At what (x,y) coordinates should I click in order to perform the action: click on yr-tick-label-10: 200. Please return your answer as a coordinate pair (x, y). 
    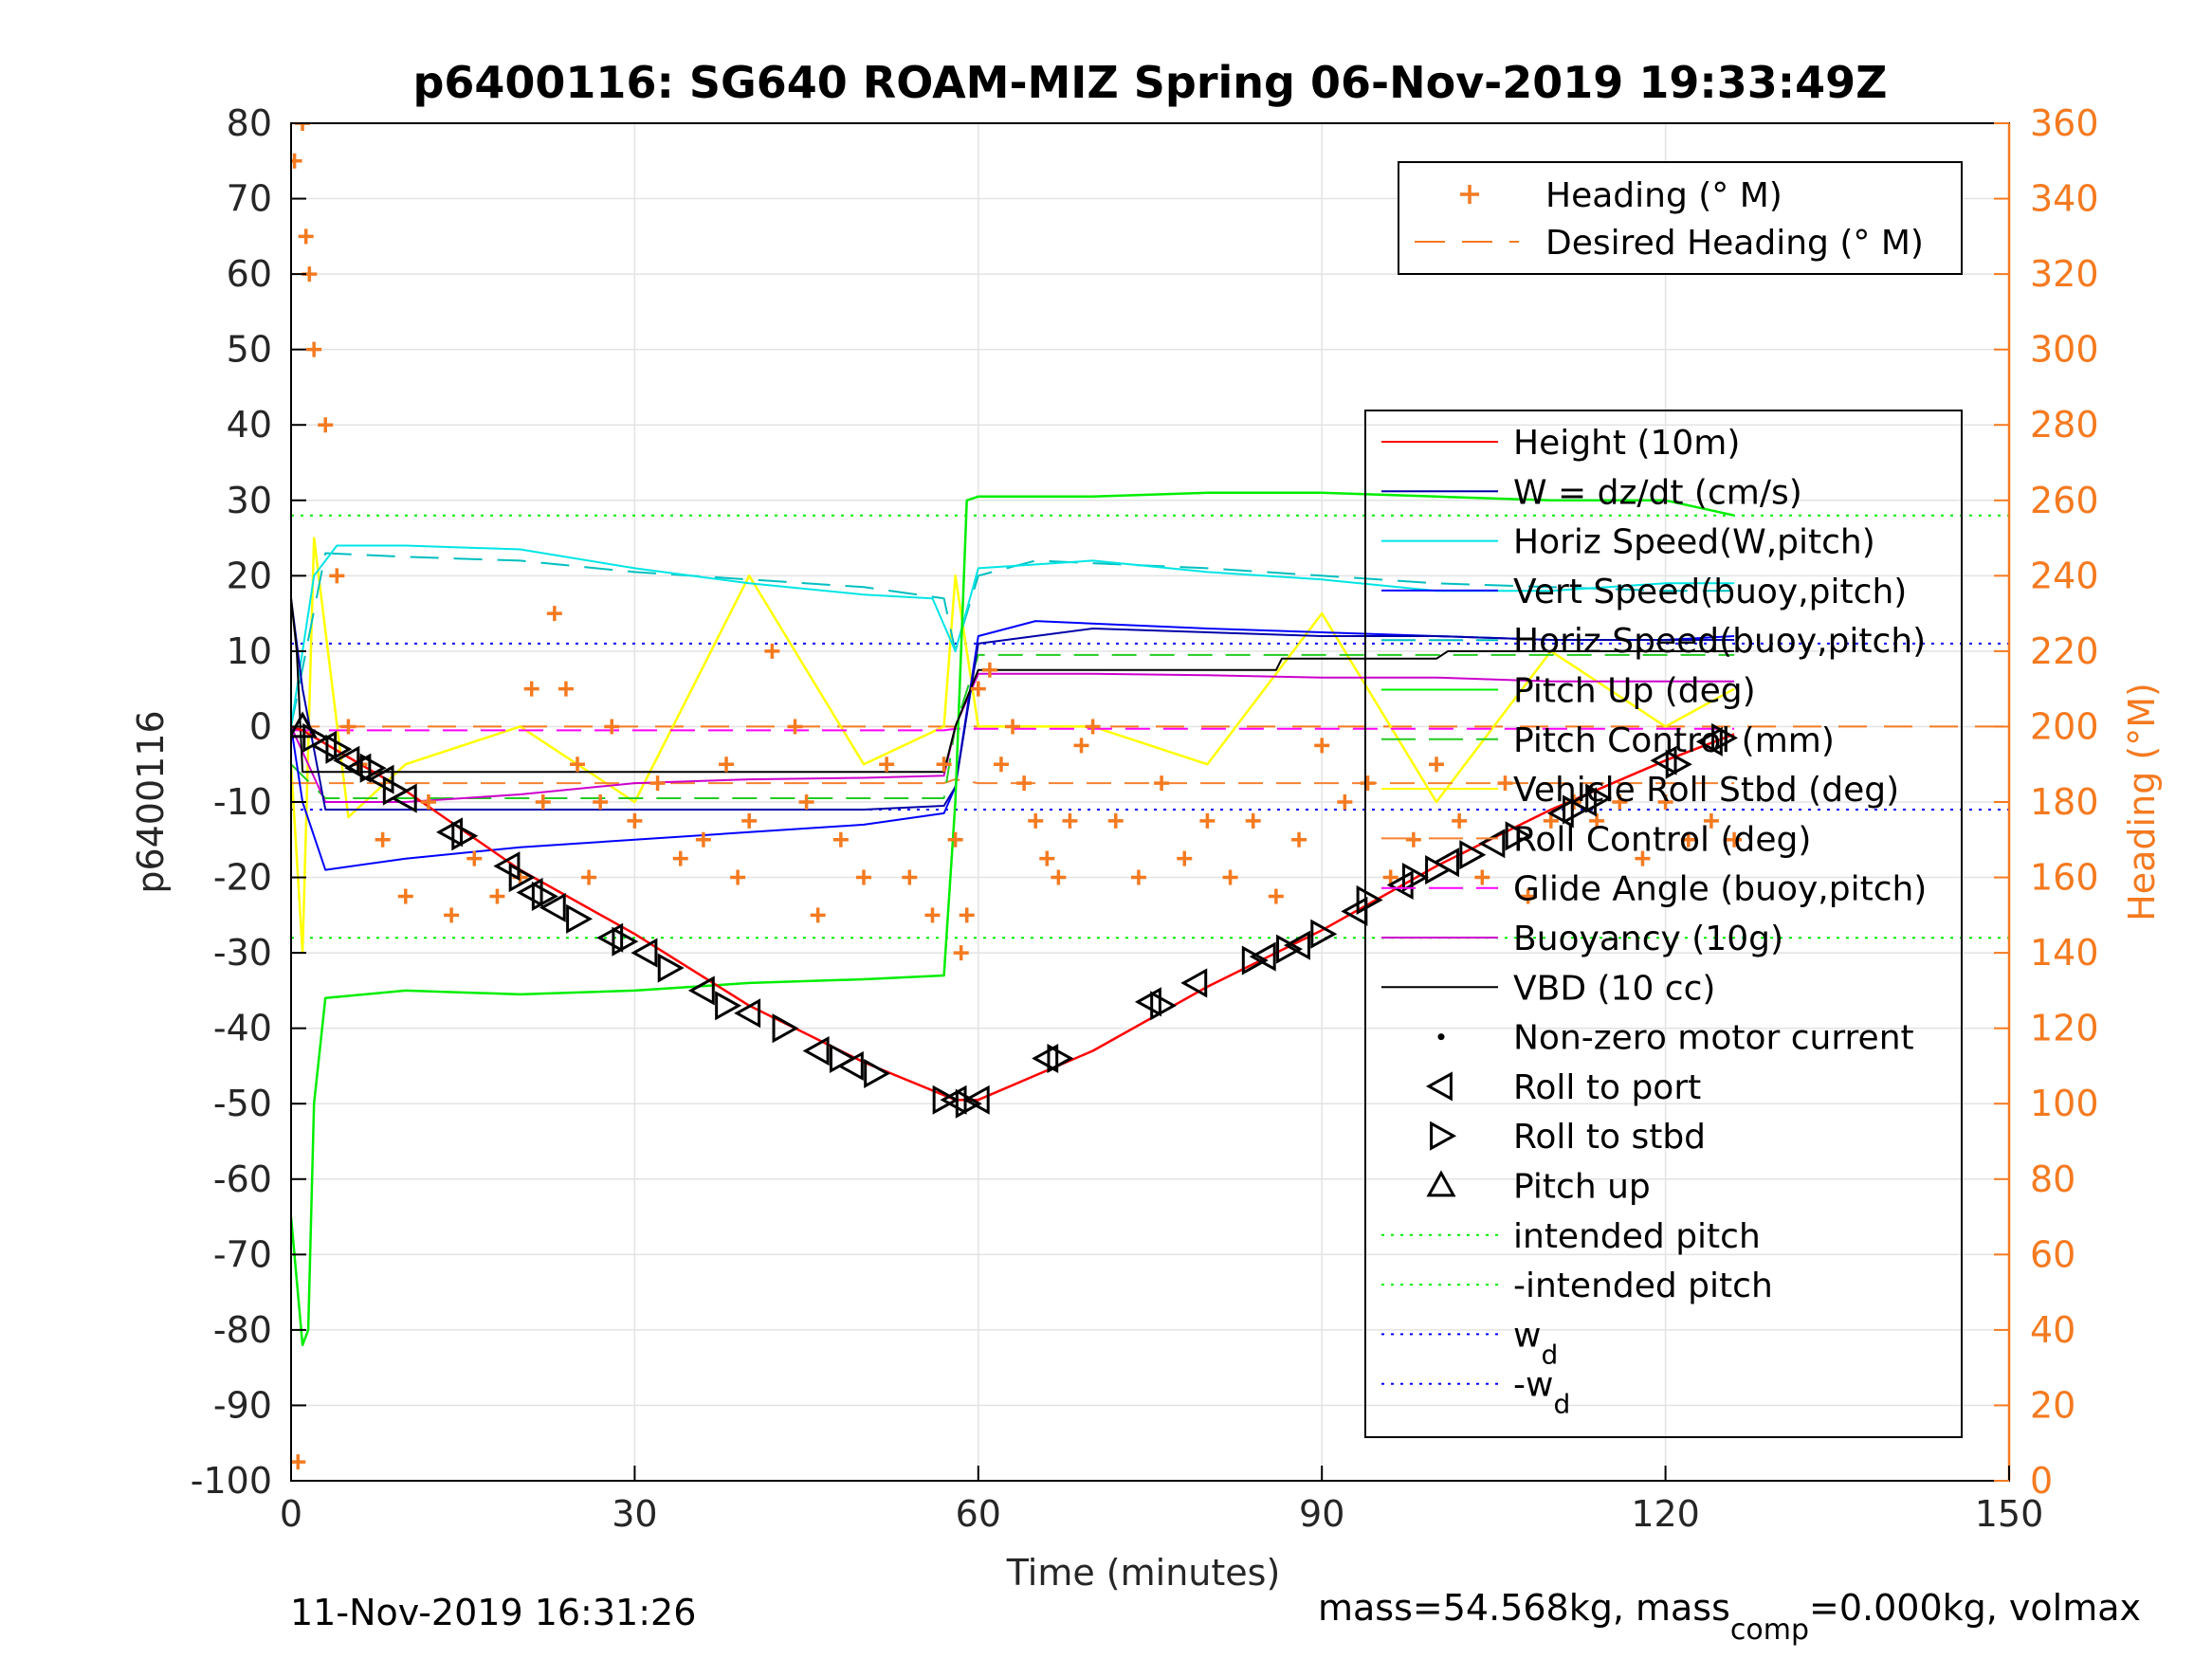
    Looking at the image, I should click on (2064, 726).